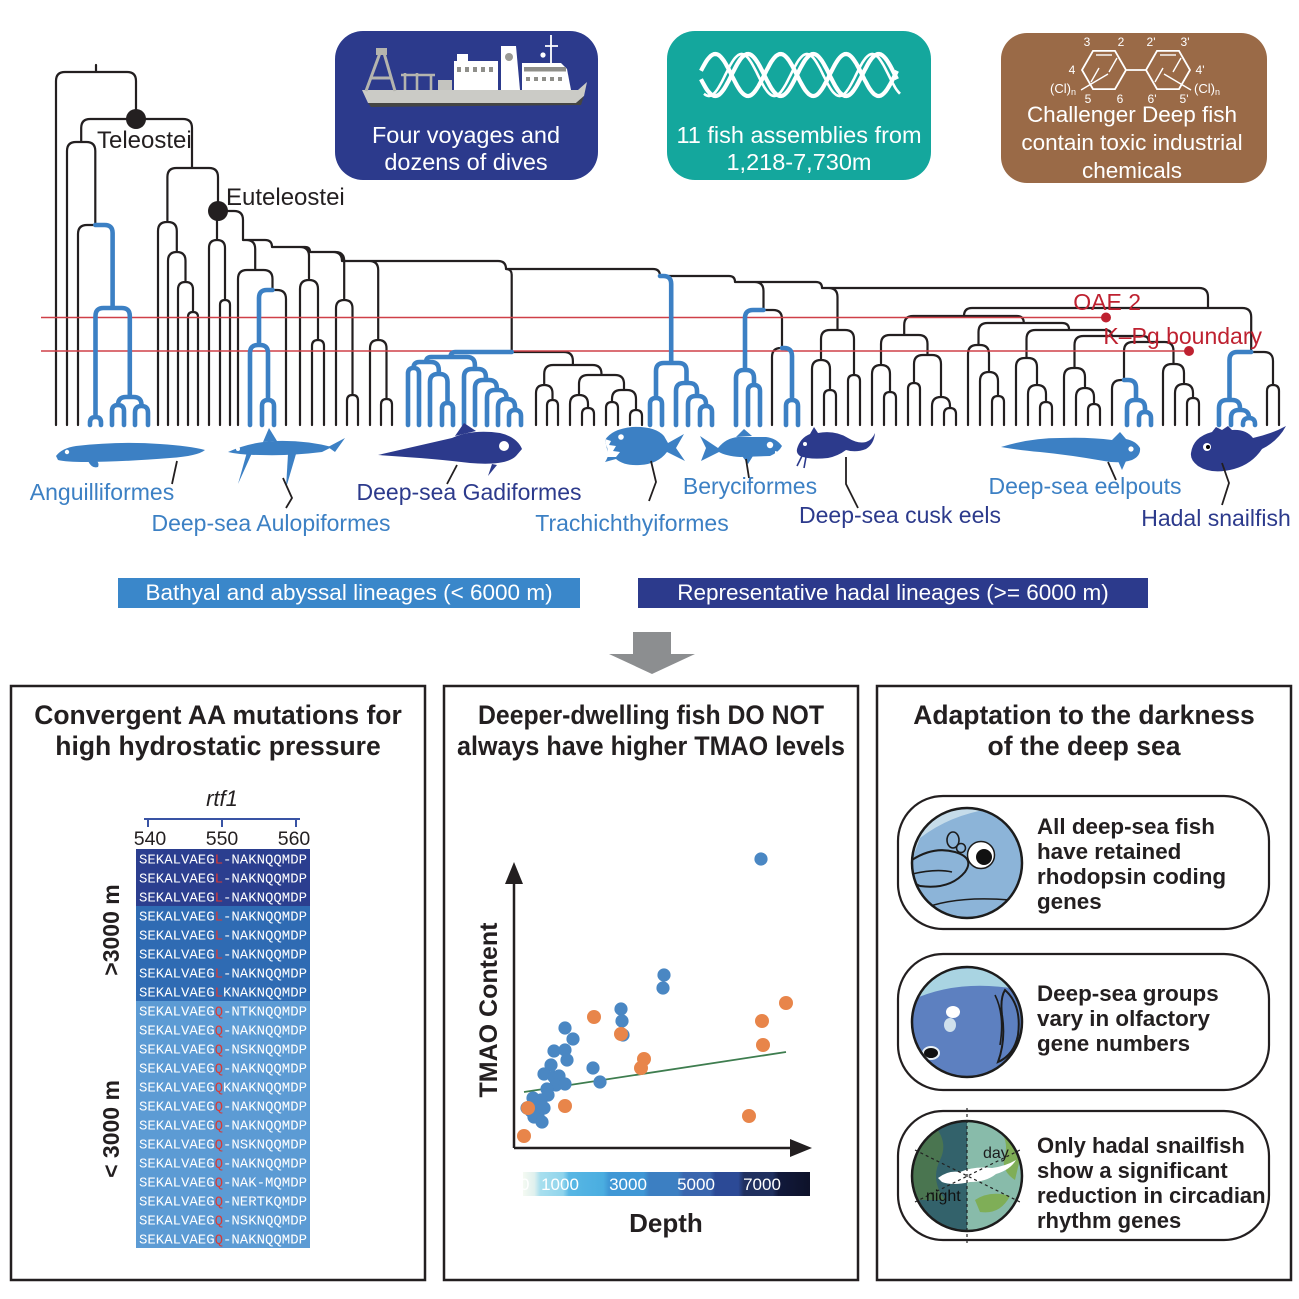 The image size is (1299, 1299). What do you see at coordinates (465, 162) in the screenshot?
I see `svg-text: dozens of dives` at bounding box center [465, 162].